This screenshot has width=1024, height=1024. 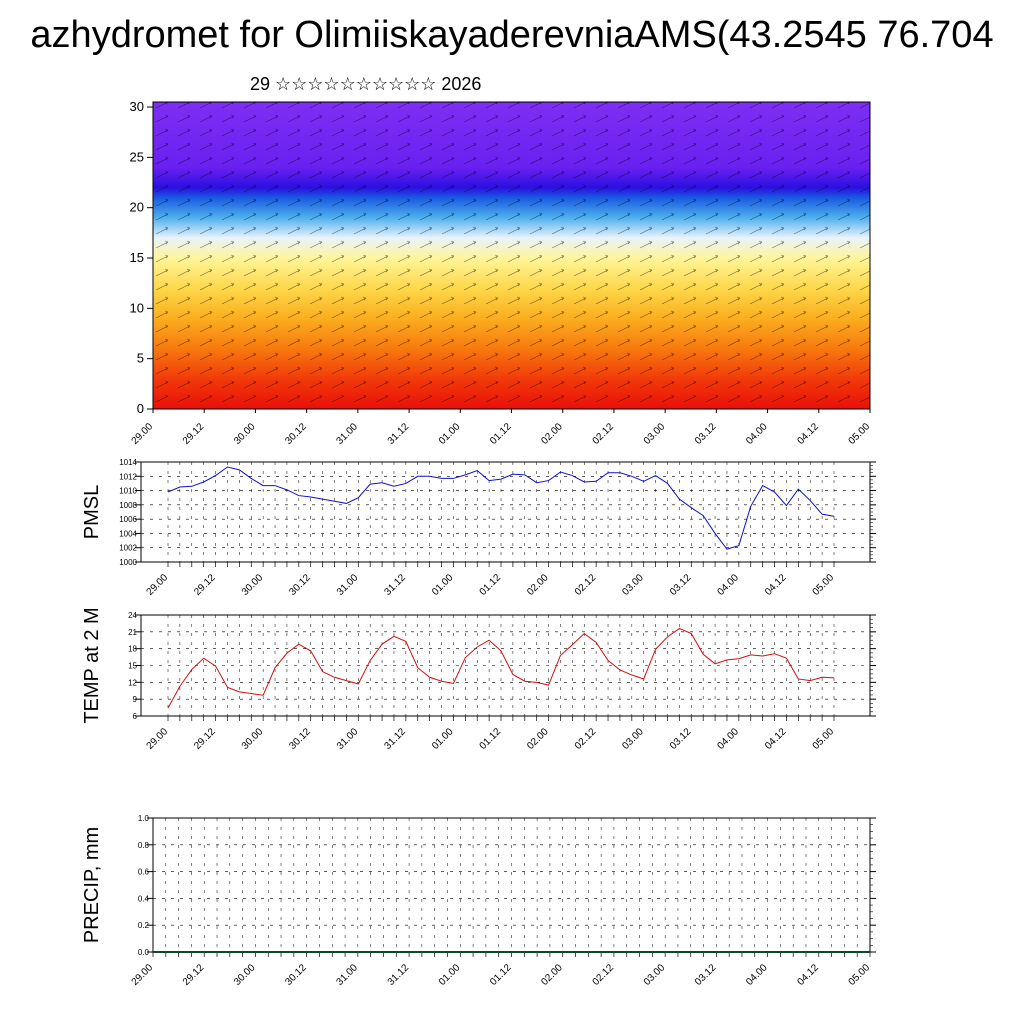 I want to click on profile-xtick-label: 01.12, so click(x=501, y=434).